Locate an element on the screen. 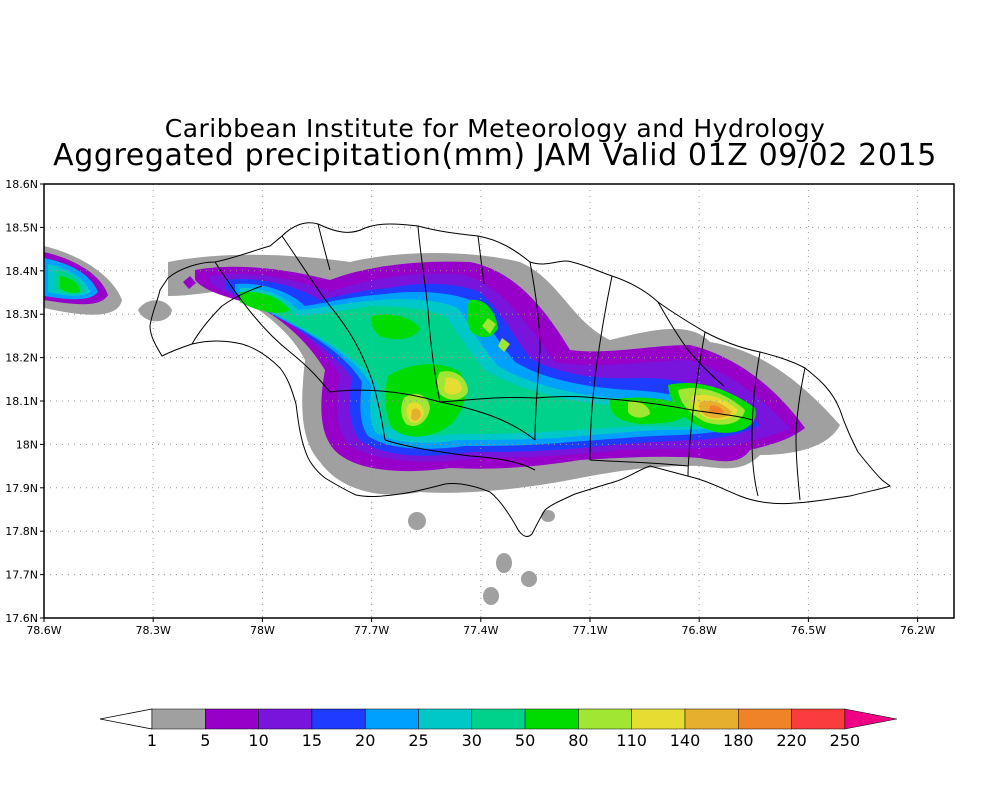  colorbar-label: 180 is located at coordinates (738, 740).